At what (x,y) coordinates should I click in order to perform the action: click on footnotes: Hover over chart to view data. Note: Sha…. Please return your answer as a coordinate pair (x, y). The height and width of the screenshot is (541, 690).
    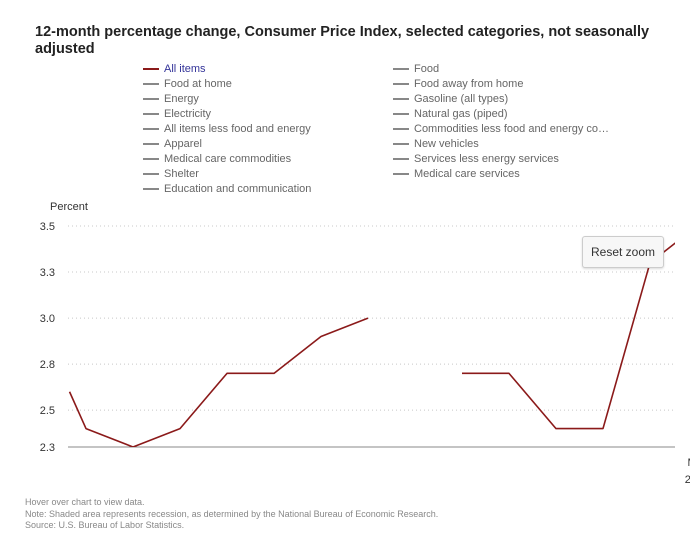
    Looking at the image, I should click on (231, 514).